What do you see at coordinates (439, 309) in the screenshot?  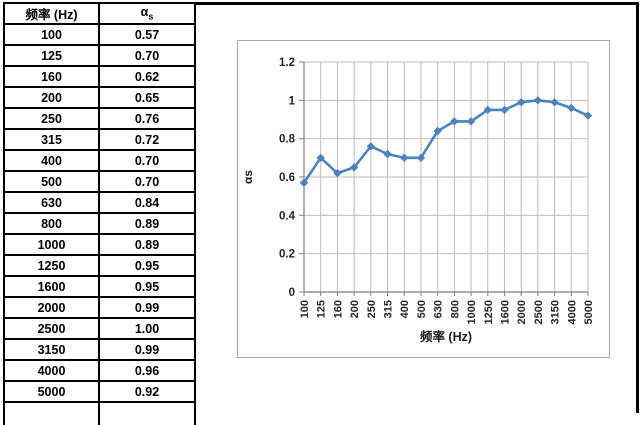 I see `x-tick-label: 630` at bounding box center [439, 309].